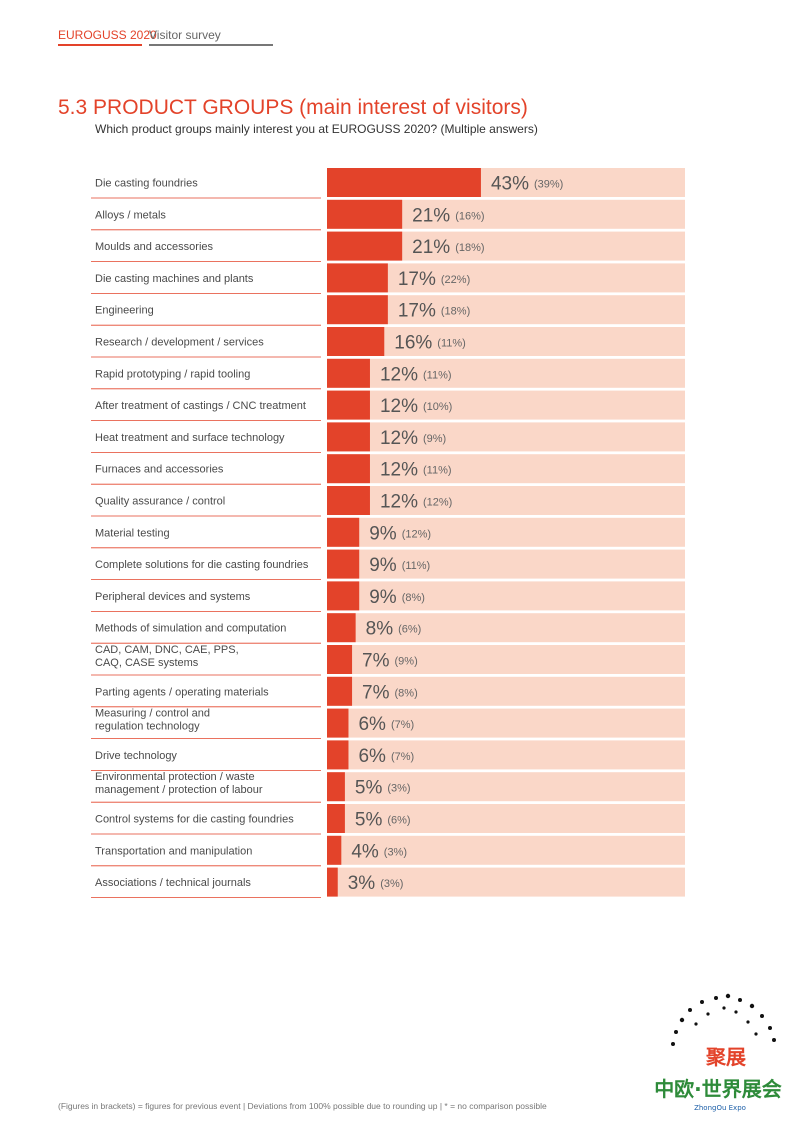 The height and width of the screenshot is (1134, 801). What do you see at coordinates (172, 374) in the screenshot?
I see `category-label: Rapid prototyping / rapid tooling` at bounding box center [172, 374].